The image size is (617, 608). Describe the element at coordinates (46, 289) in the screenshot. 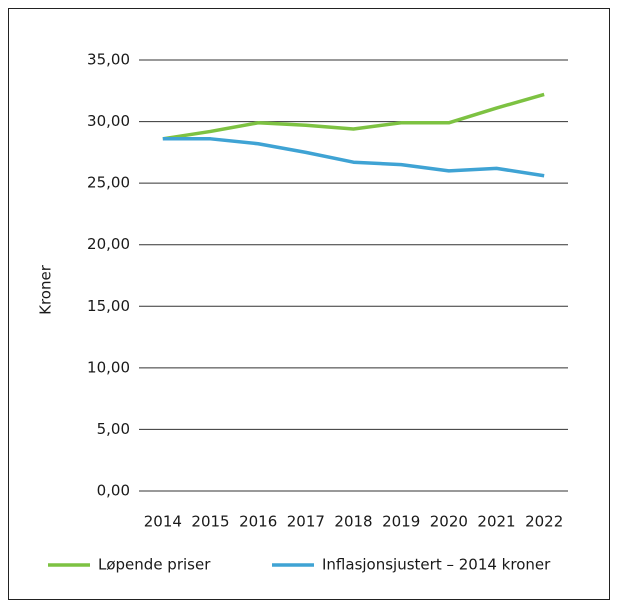

I see `y-axis-label: Kroner` at that location.